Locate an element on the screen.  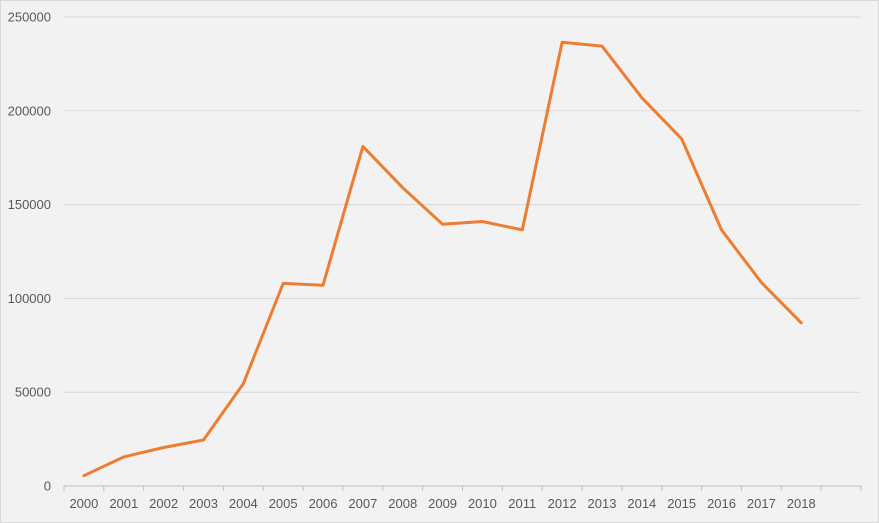
x-tick-label: 2017 is located at coordinates (761, 503).